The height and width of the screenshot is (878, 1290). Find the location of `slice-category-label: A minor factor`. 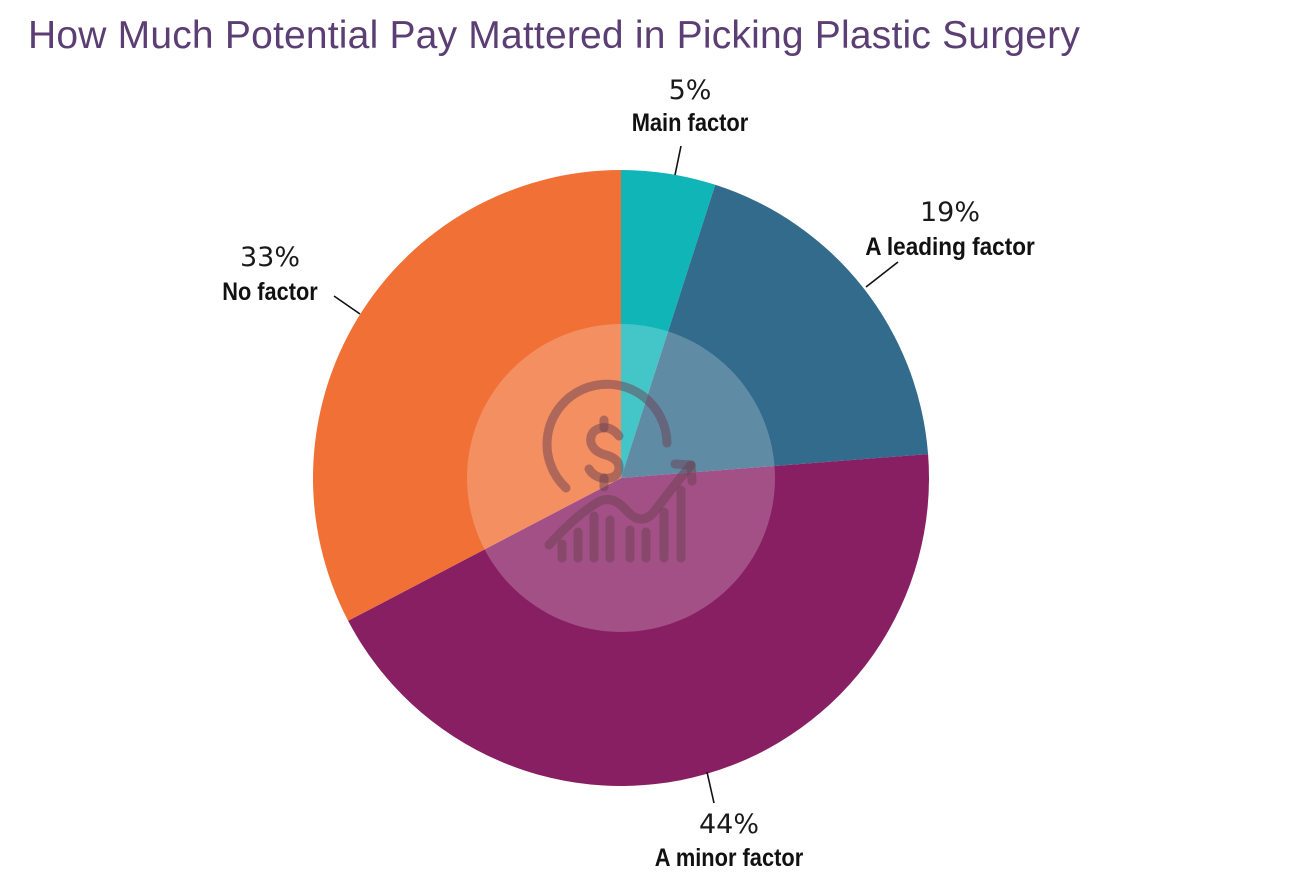

slice-category-label: A minor factor is located at coordinates (729, 858).